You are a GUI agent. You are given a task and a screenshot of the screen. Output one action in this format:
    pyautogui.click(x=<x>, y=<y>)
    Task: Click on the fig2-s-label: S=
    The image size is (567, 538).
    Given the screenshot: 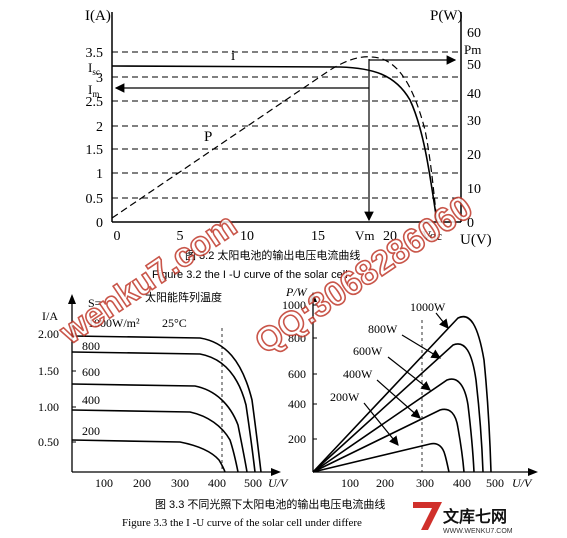 What is the action you would take?
    pyautogui.click(x=95, y=303)
    